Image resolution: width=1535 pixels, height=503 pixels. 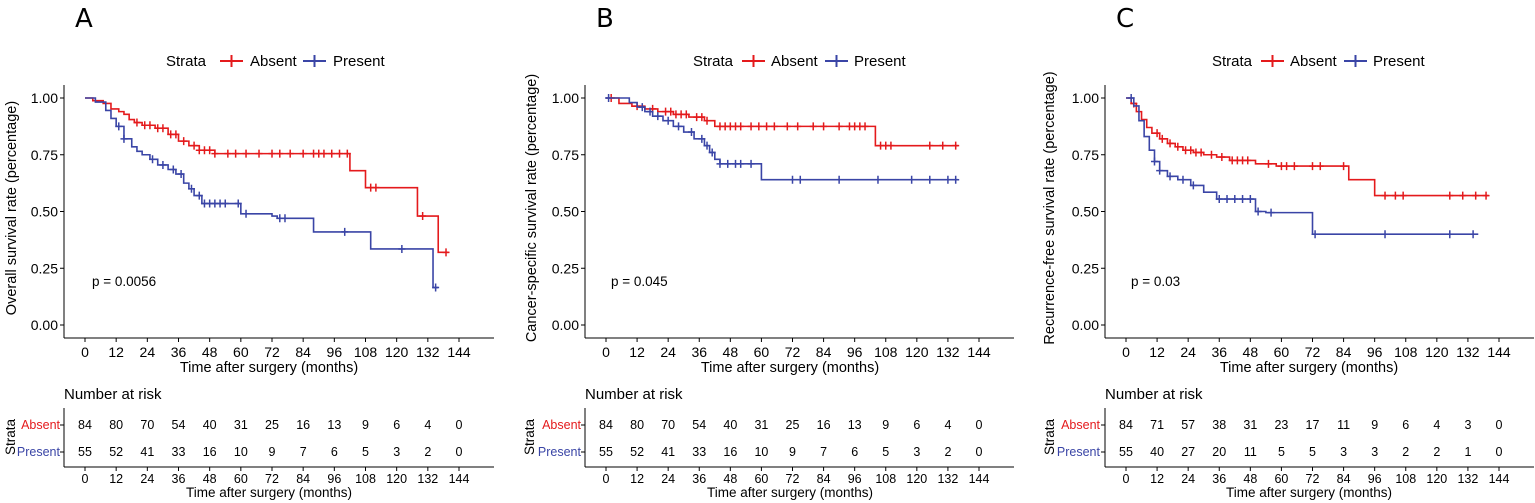 I want to click on legend-absent-label: Absent, so click(x=1314, y=61).